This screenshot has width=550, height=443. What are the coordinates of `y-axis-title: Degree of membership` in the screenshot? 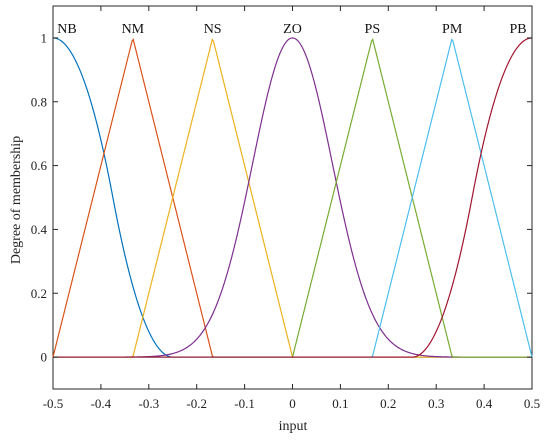 It's located at (16, 200).